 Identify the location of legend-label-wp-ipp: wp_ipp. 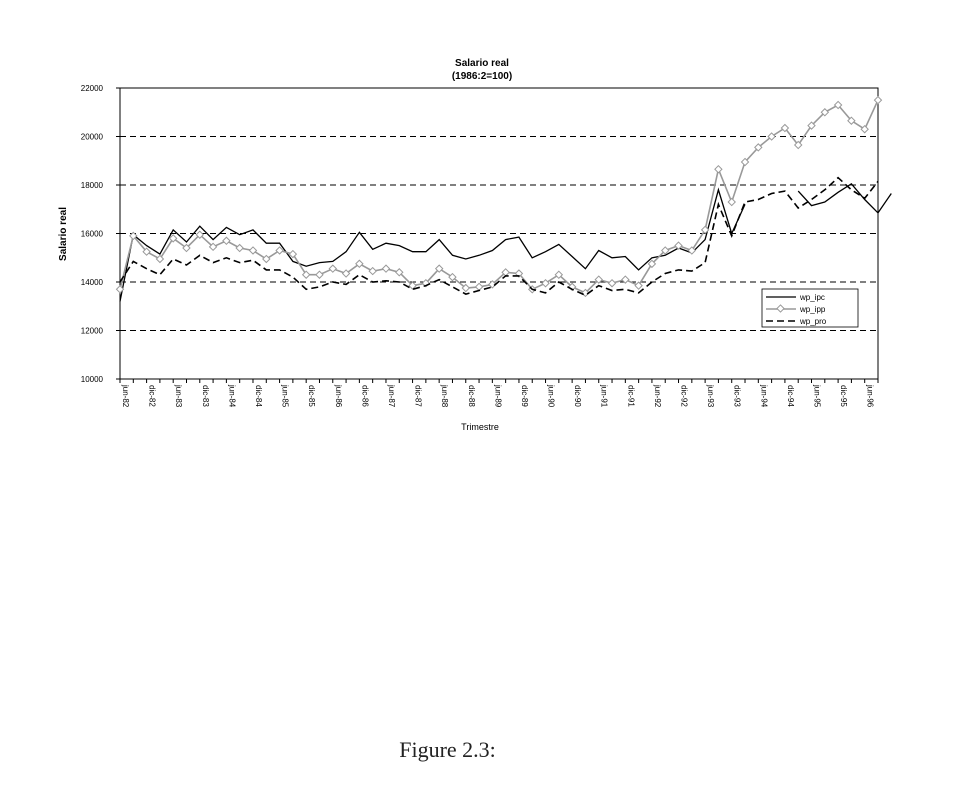
(812, 309).